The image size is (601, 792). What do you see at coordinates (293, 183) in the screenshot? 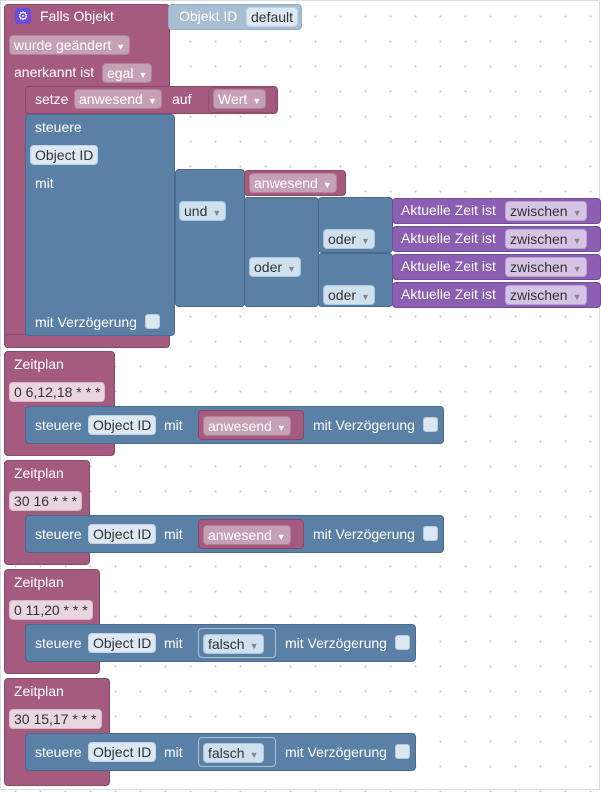
I see `and-var-dropdown: anwesend ▼` at bounding box center [293, 183].